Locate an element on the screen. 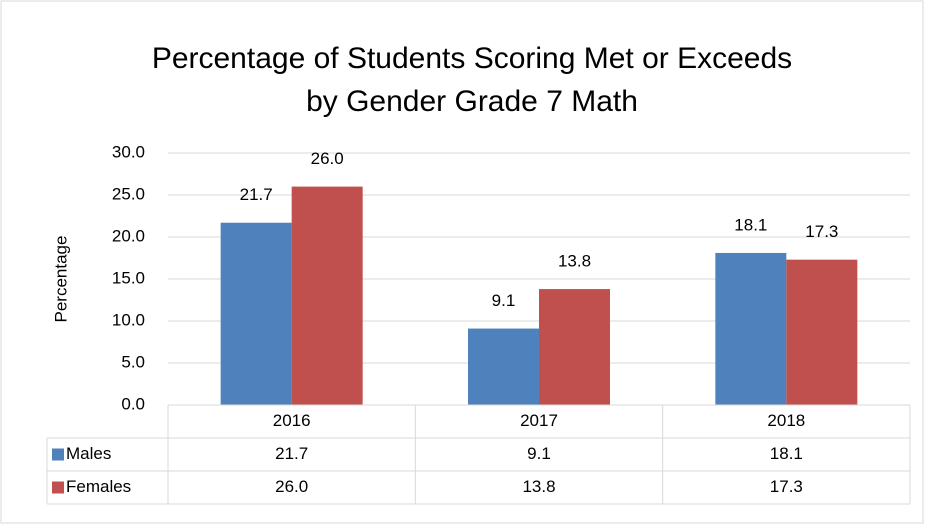 The height and width of the screenshot is (525, 925). legend-label: Males is located at coordinates (88, 453).